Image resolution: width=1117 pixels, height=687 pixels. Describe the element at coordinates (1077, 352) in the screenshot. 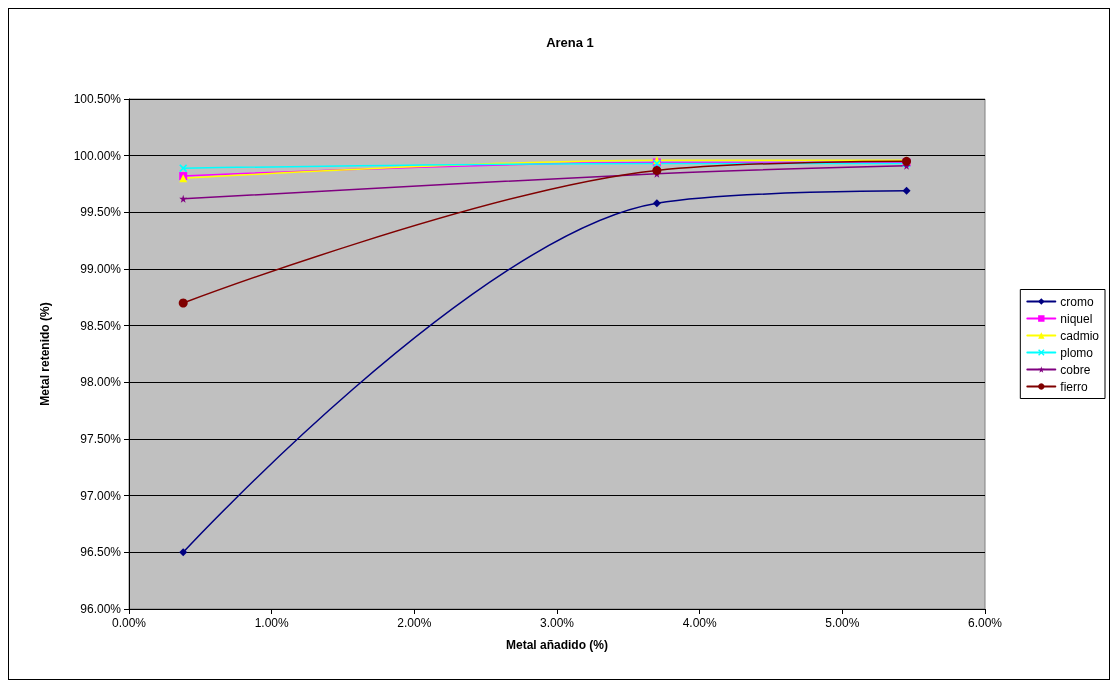

I see `legend-label: plomo` at that location.